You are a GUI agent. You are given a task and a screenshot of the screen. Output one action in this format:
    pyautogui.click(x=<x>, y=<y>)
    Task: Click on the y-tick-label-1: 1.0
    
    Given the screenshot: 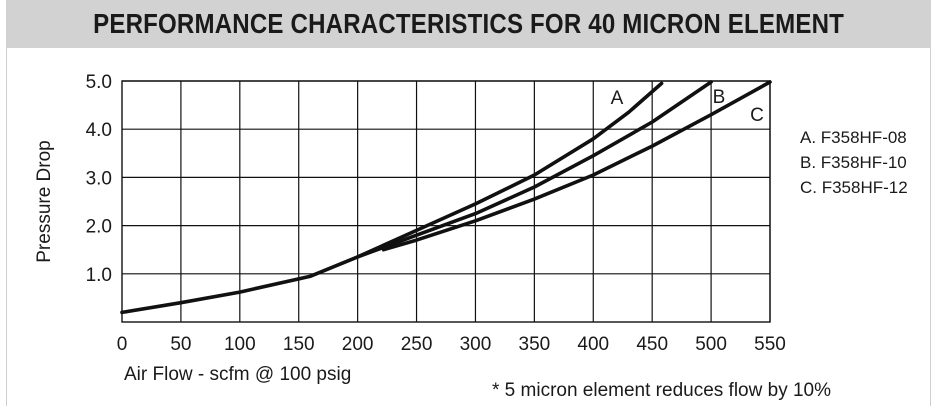 What is the action you would take?
    pyautogui.click(x=99, y=275)
    